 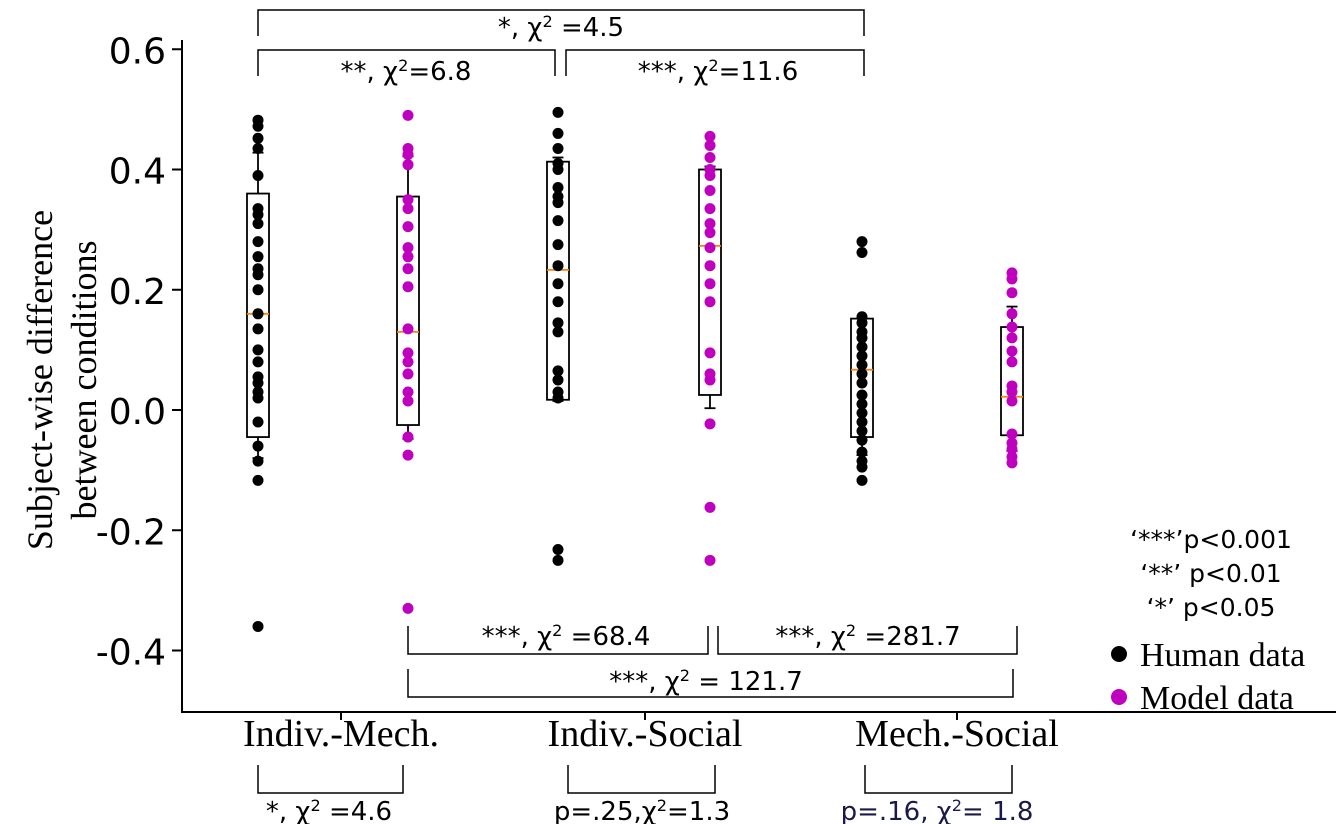 I want to click on x-category-labels: Indiv.-Mech. Indiv.-Social Mech.-Social, so click(x=651, y=733).